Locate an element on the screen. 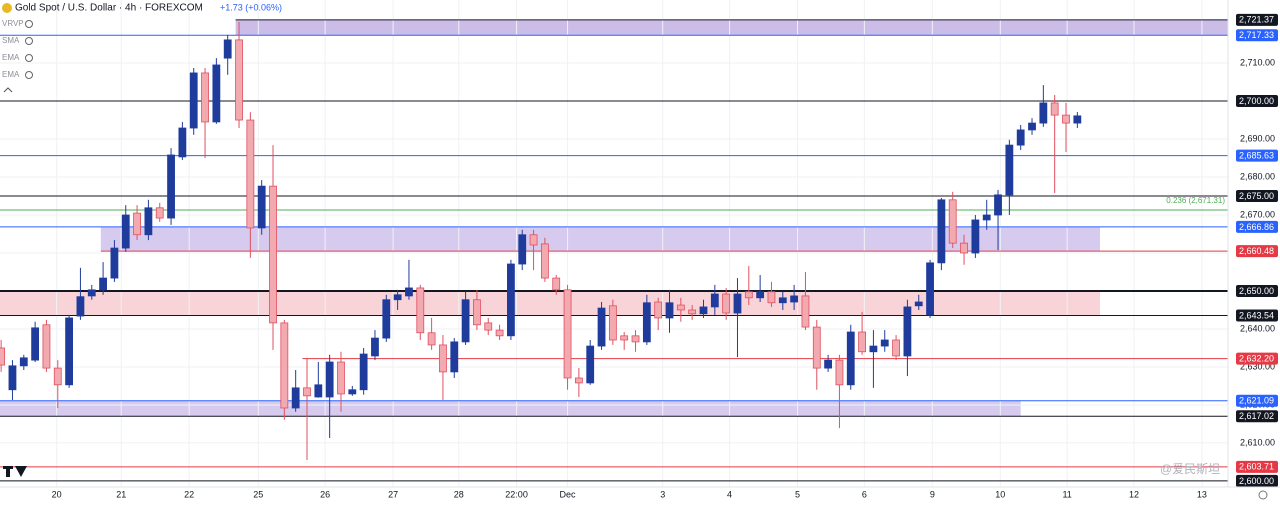 The image size is (1280, 509). level-label: 2,643.54 is located at coordinates (1256, 315).